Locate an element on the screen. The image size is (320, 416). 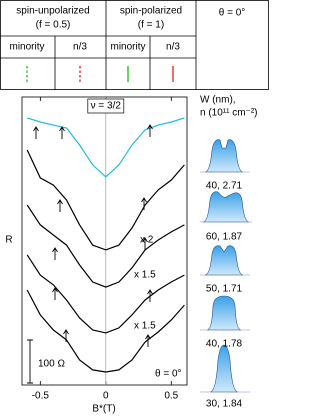
group-subtitle: (f = 1) is located at coordinates (151, 25).